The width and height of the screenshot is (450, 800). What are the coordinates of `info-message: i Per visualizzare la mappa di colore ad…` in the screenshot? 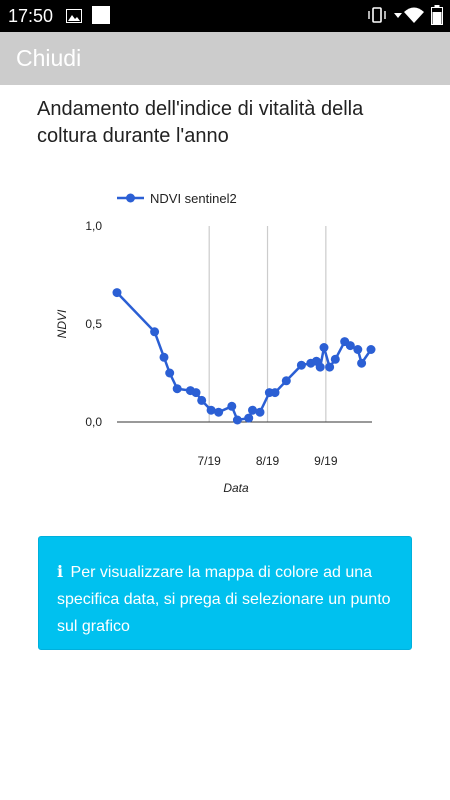 It's located at (225, 593).